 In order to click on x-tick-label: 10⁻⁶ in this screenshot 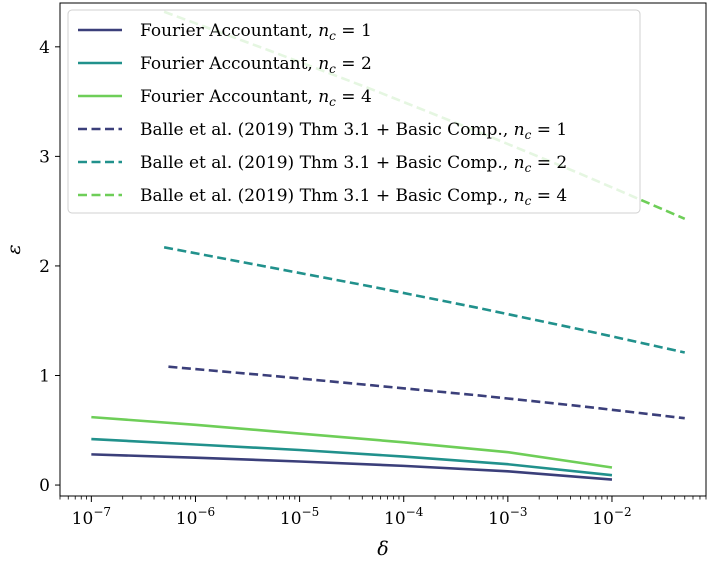, I will do `click(195, 517)`.